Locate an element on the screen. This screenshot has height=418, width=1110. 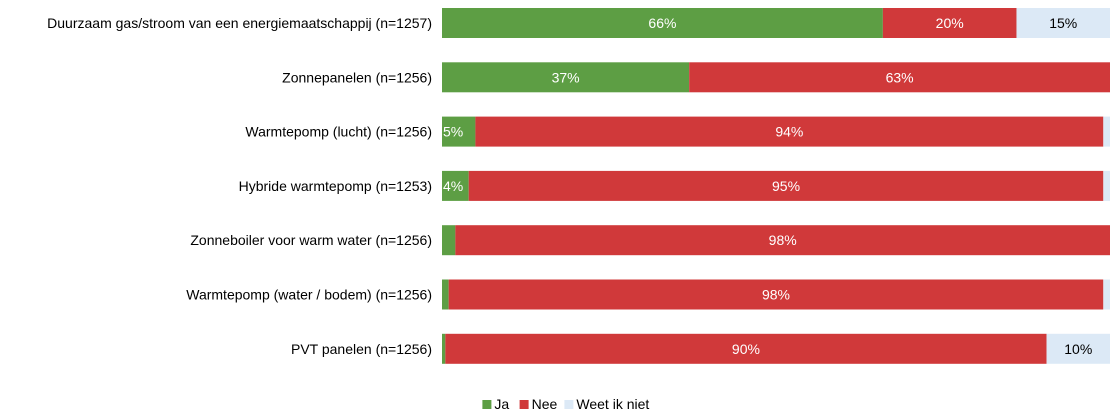
bar-row: PVT panelen (n=1256) 90% 10% is located at coordinates (700, 348).